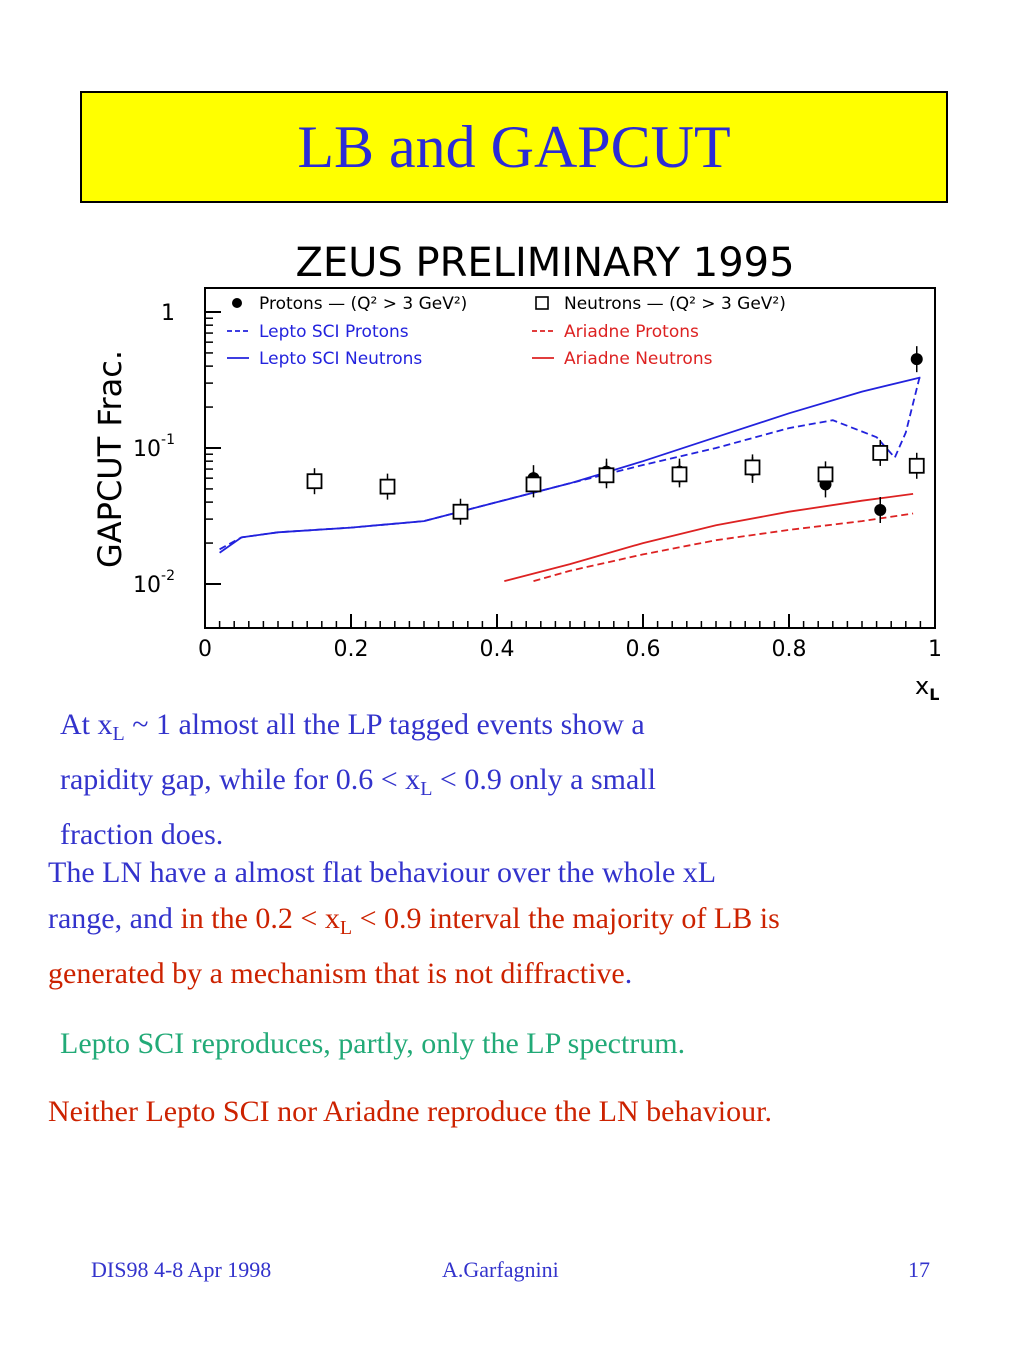  Describe the element at coordinates (363, 304) in the screenshot. I see `legend-entry-label: Protons — (Q² > 3 GeV²)` at that location.